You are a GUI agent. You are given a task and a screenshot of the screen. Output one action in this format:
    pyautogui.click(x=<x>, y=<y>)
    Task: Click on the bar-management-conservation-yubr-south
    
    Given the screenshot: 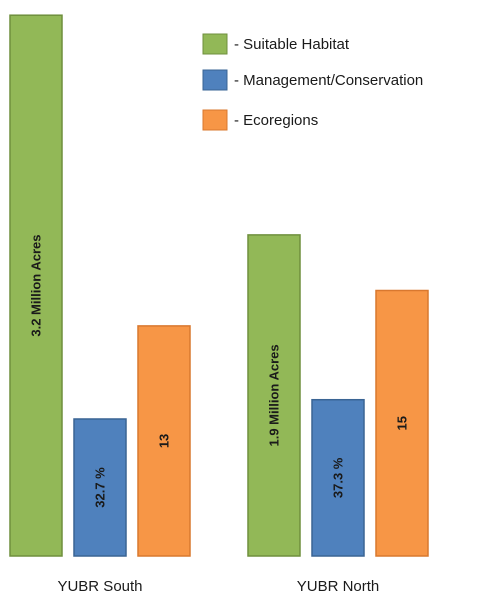 What is the action you would take?
    pyautogui.click(x=100, y=487)
    